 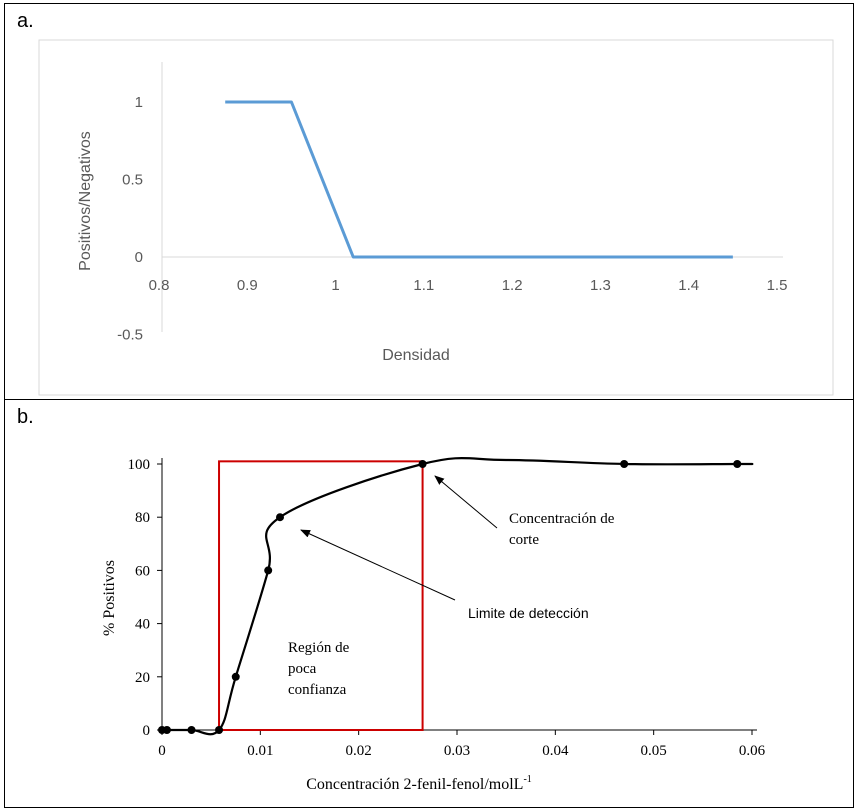 I want to click on chart-b-x-axis-label-sup: -1, so click(x=527, y=779).